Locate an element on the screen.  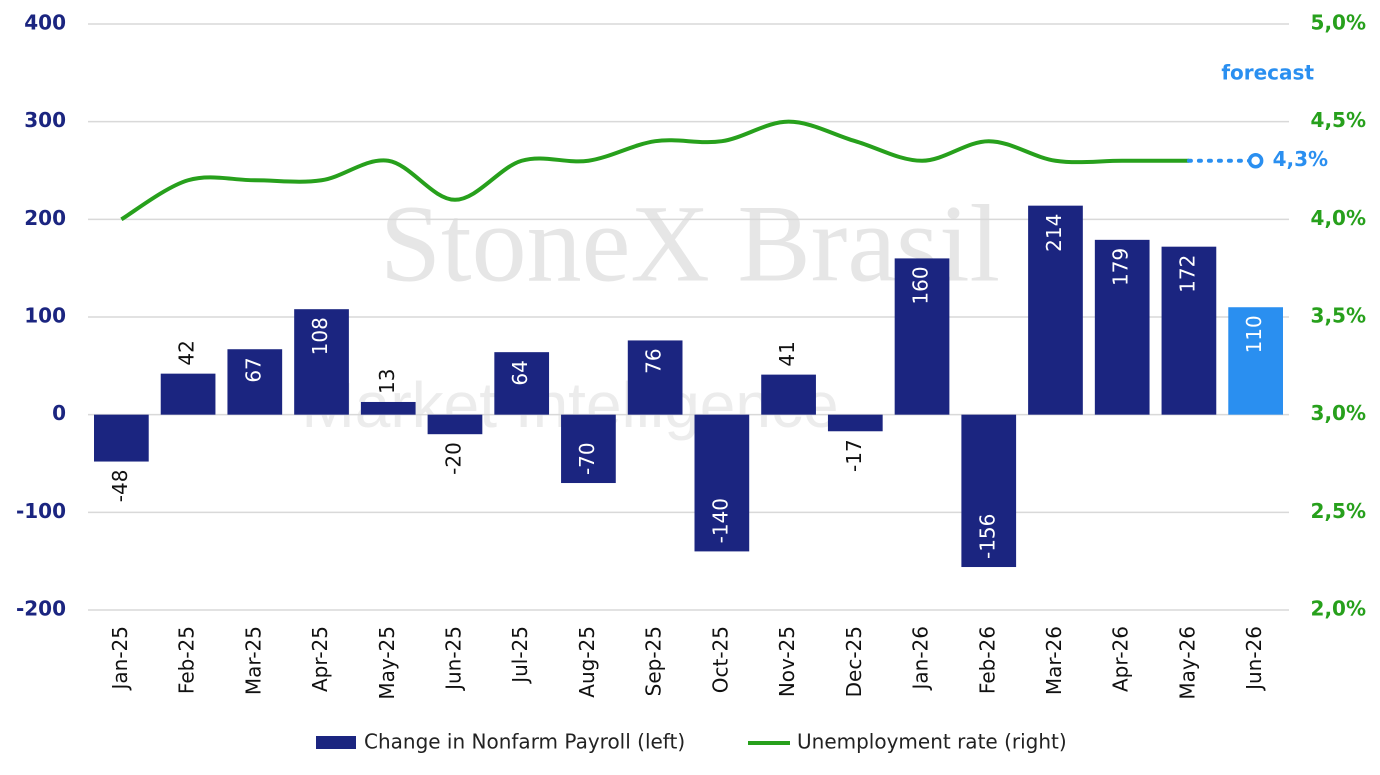
x-tick-label: Aug-25 is located at coordinates (587, 662).